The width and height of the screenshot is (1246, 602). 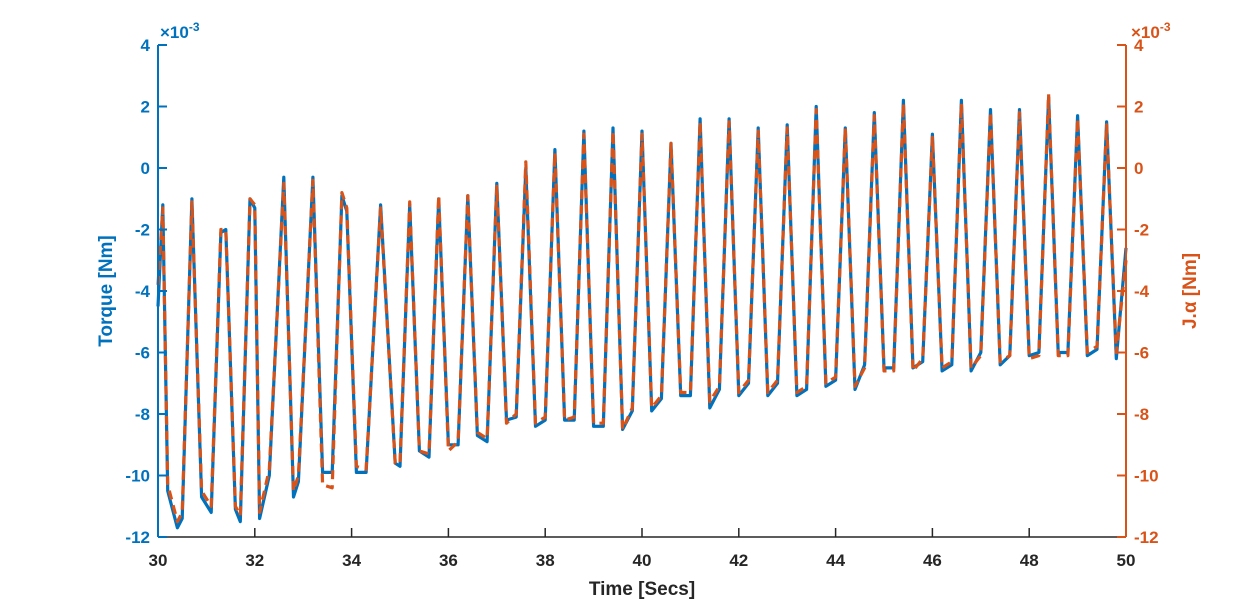 What do you see at coordinates (1138, 107) in the screenshot?
I see `right-y-tick-label: 2` at bounding box center [1138, 107].